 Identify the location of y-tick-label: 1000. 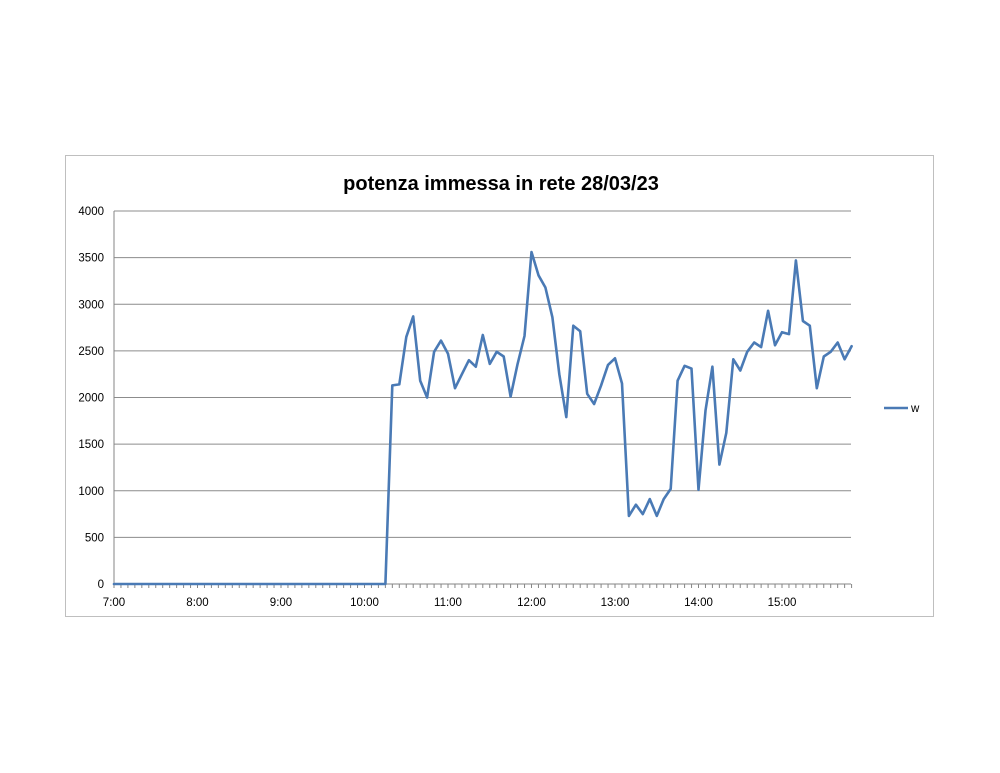
(91, 492).